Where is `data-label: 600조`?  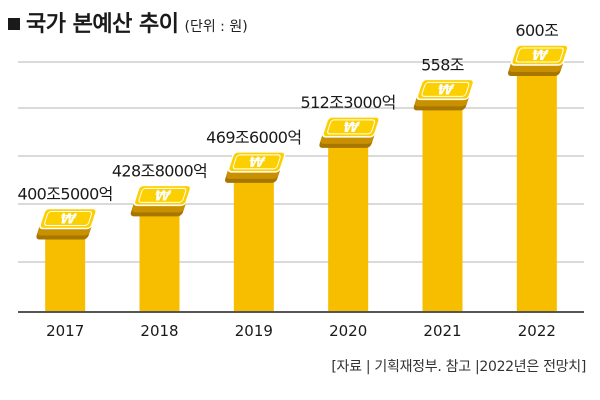 data-label: 600조 is located at coordinates (536, 30).